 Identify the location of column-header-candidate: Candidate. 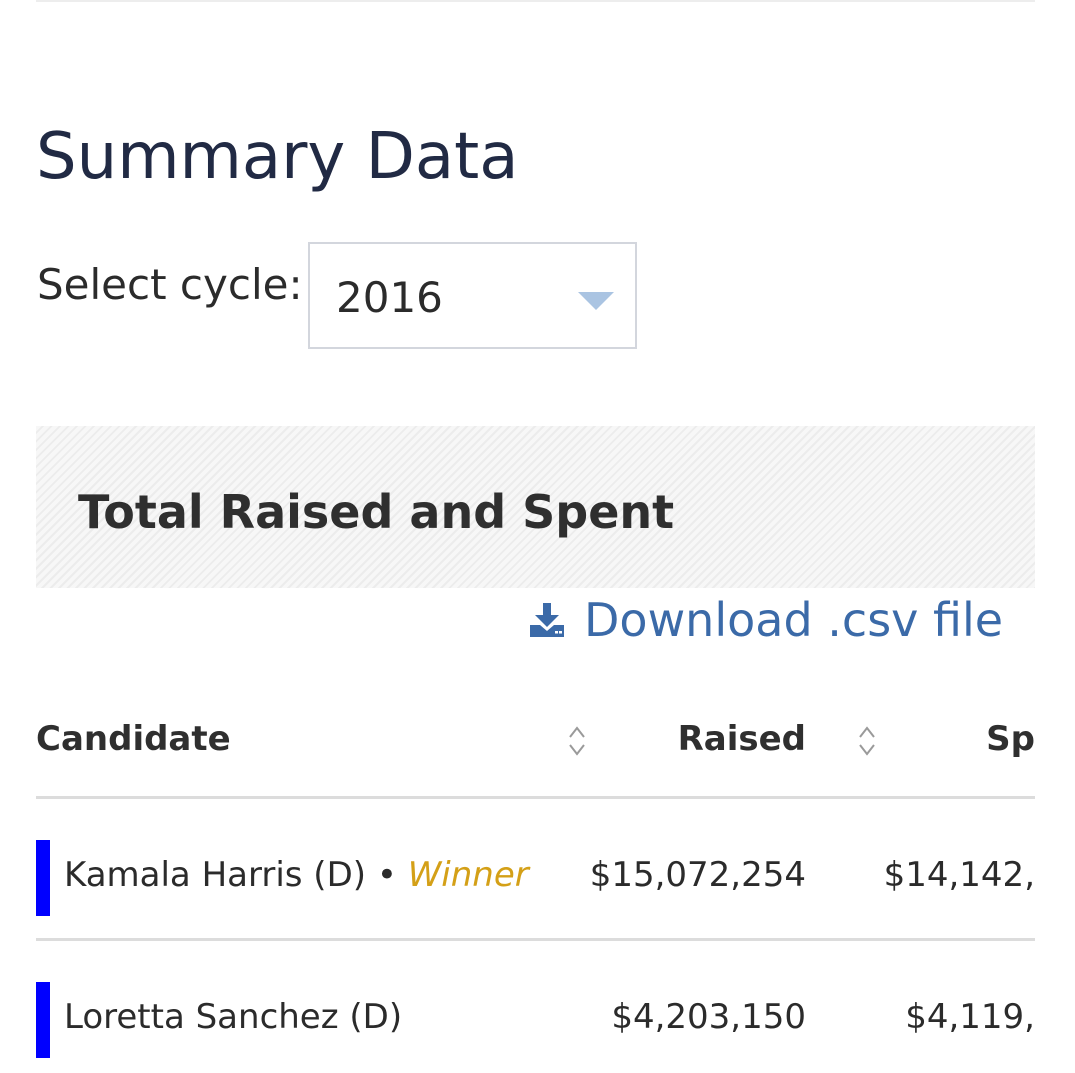
(133, 739).